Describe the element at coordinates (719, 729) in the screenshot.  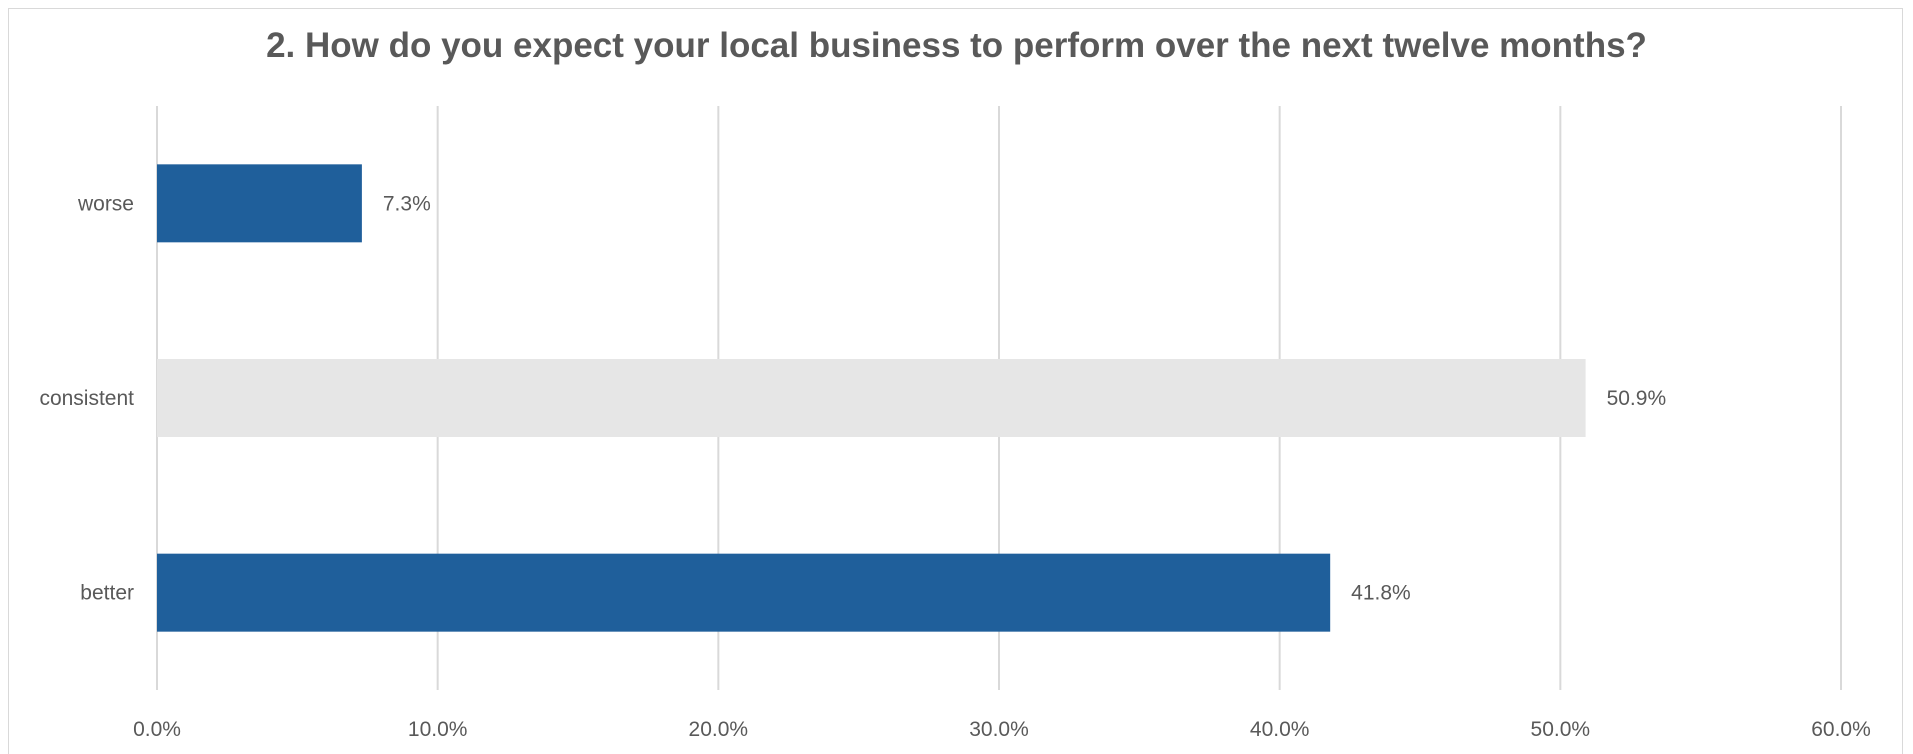
I see `x-tick-label: 20.0%` at that location.